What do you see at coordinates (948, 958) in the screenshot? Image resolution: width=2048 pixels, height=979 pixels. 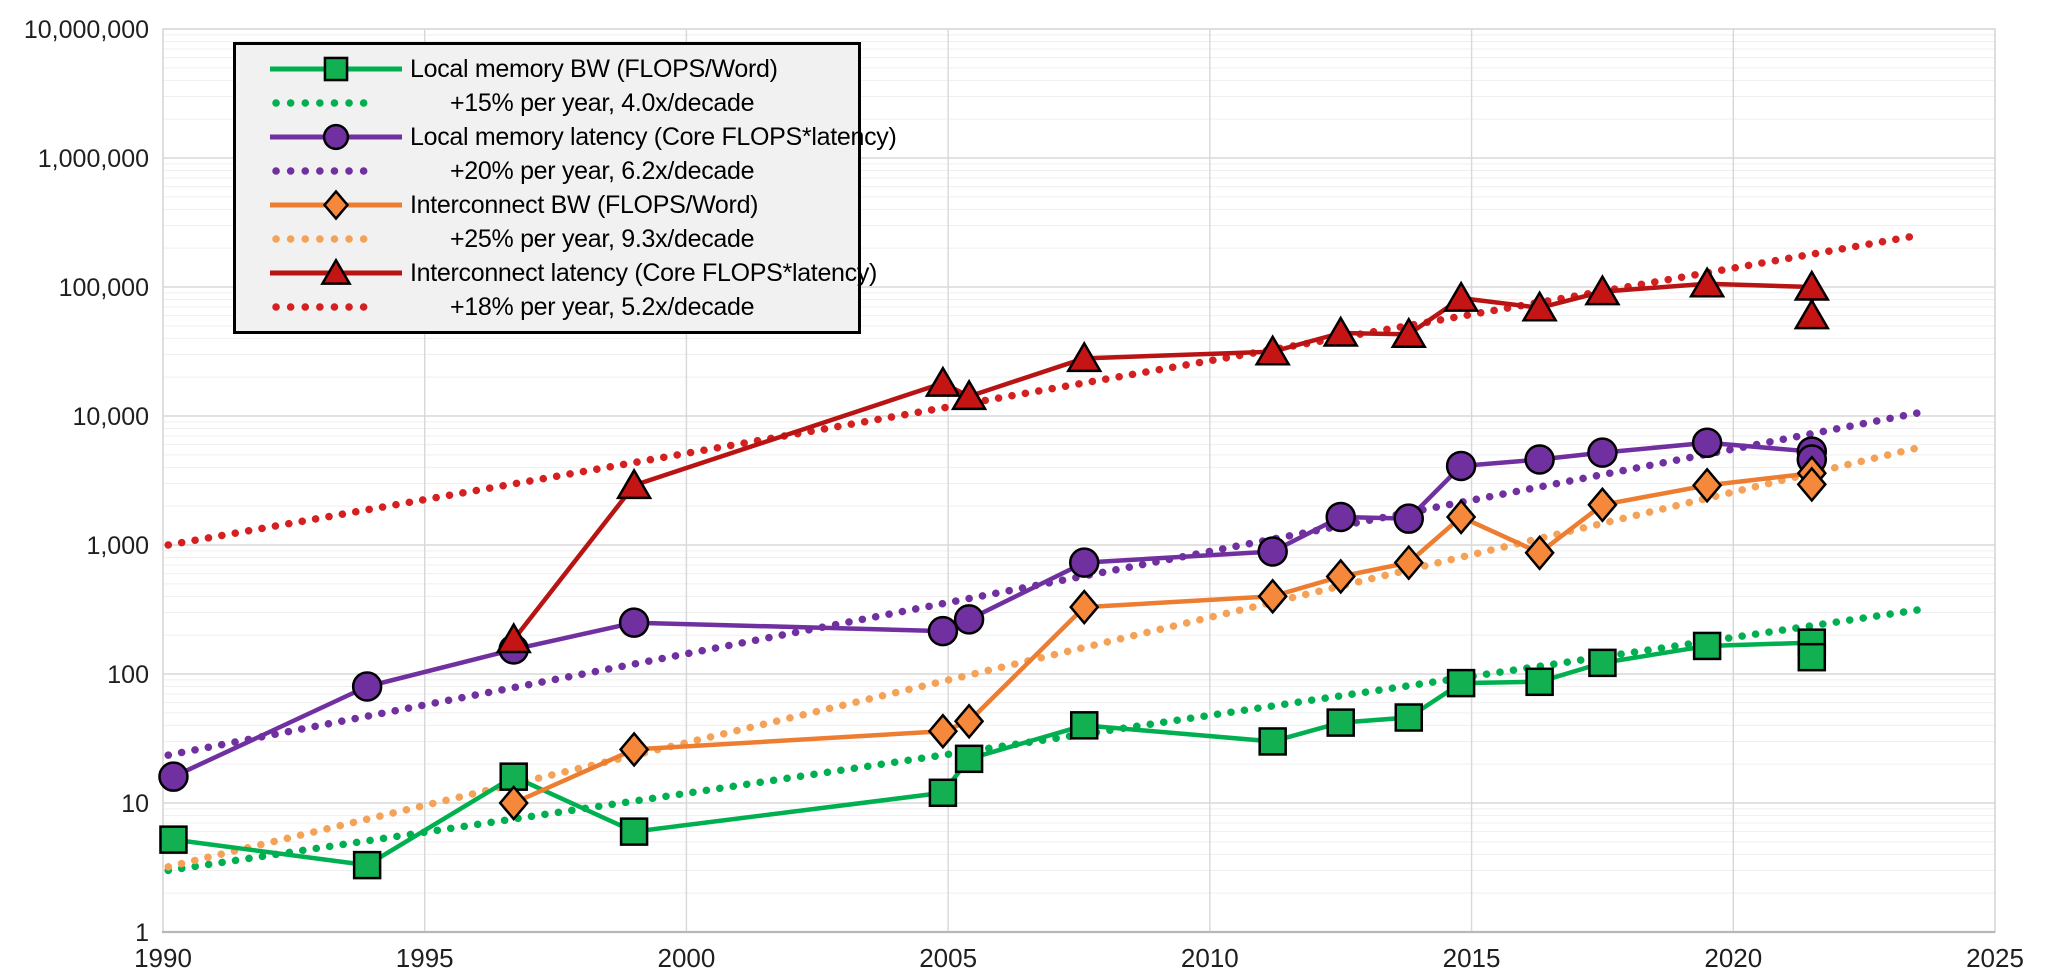 I see `x-tick-label: 2005` at bounding box center [948, 958].